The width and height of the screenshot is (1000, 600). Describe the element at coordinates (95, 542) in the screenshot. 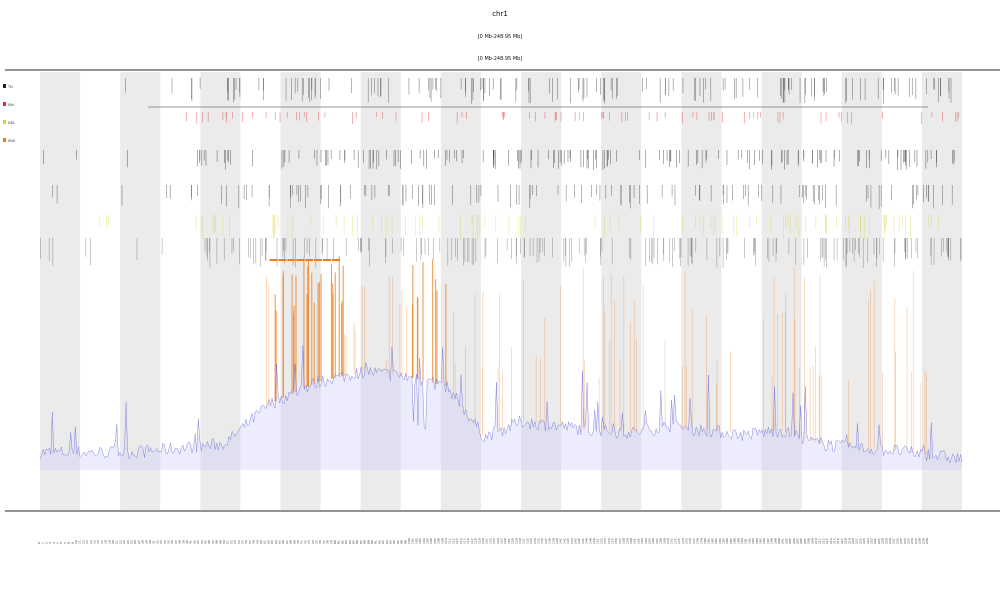

I see `x-tick-label: 15` at that location.